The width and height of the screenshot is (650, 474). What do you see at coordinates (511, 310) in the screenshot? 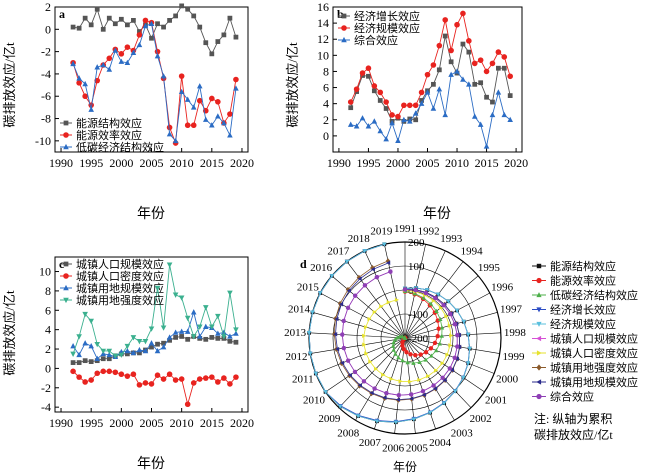
I see `radar-category-label: 1997` at bounding box center [511, 310].